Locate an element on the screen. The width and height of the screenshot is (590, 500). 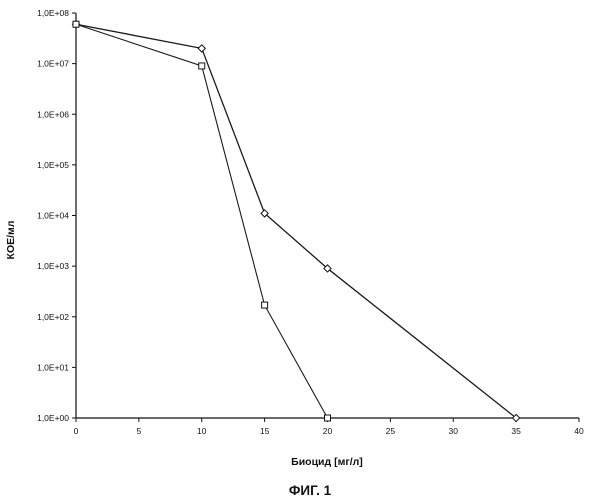
y-axis-title: КОЕ/мл is located at coordinates (11, 240).